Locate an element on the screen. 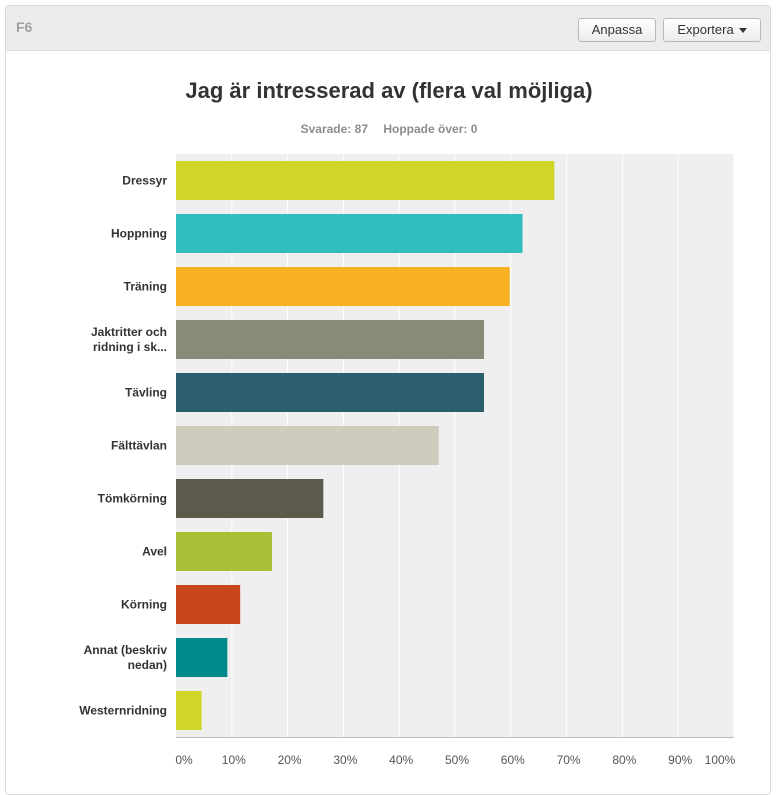 The image size is (780, 795). x-tick-label: 60% is located at coordinates (513, 760).